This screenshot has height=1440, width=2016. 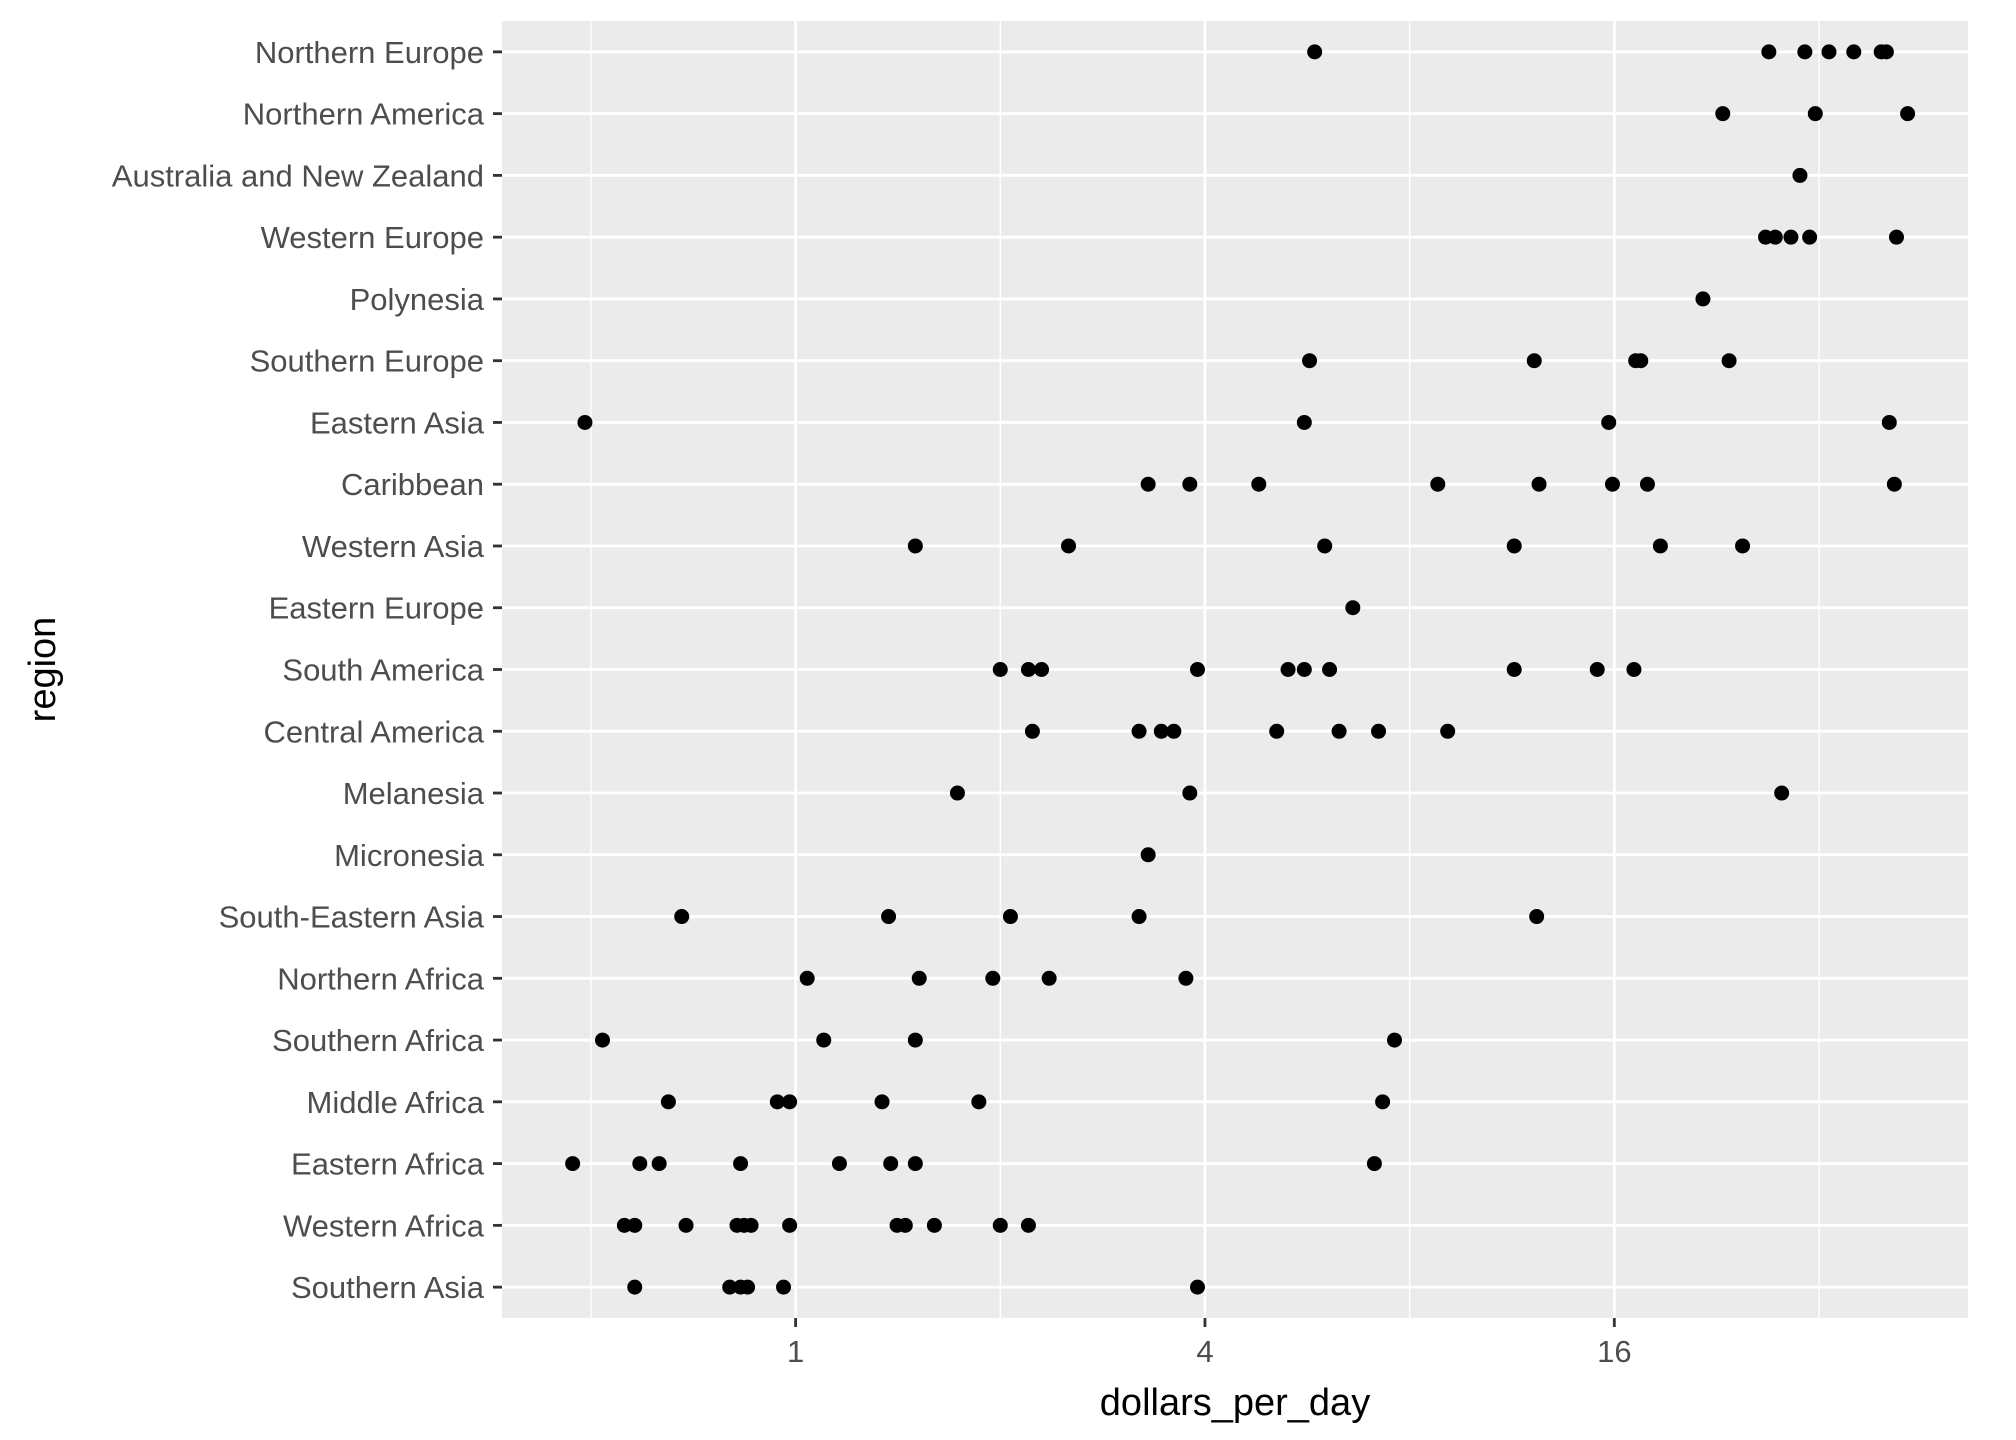 I want to click on y-tick-label: Melanesia, so click(x=414, y=793).